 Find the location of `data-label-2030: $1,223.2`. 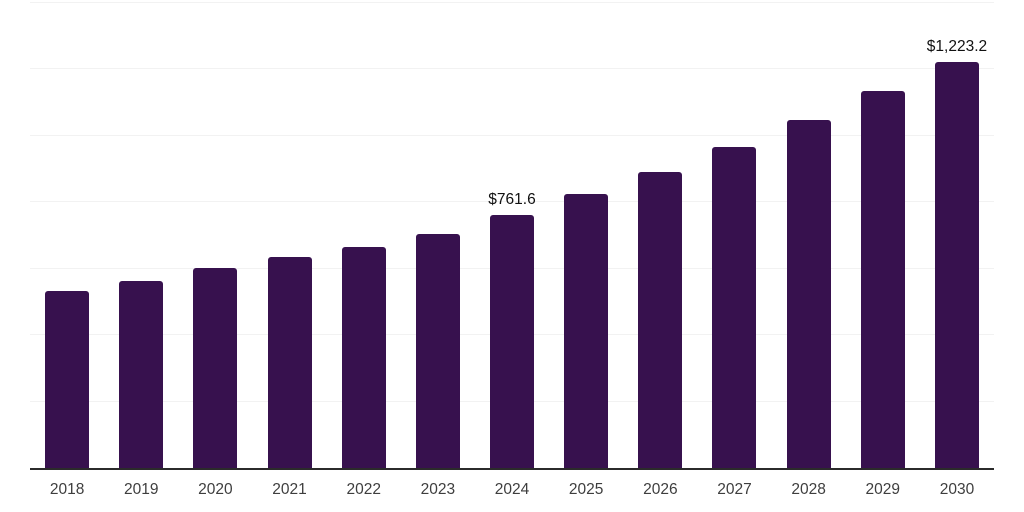

data-label-2030: $1,223.2 is located at coordinates (957, 46).